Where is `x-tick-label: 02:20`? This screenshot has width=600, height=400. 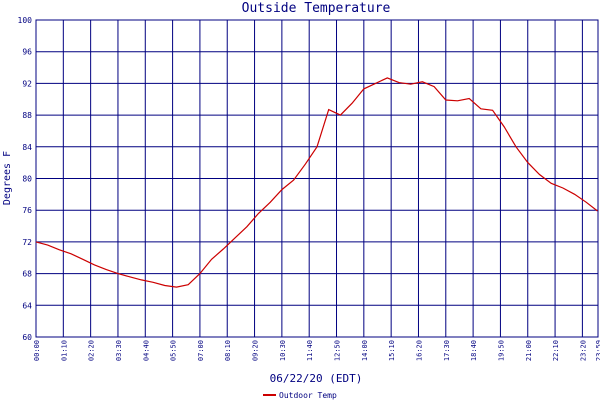
x-tick-label: 02:20 is located at coordinates (92, 350).